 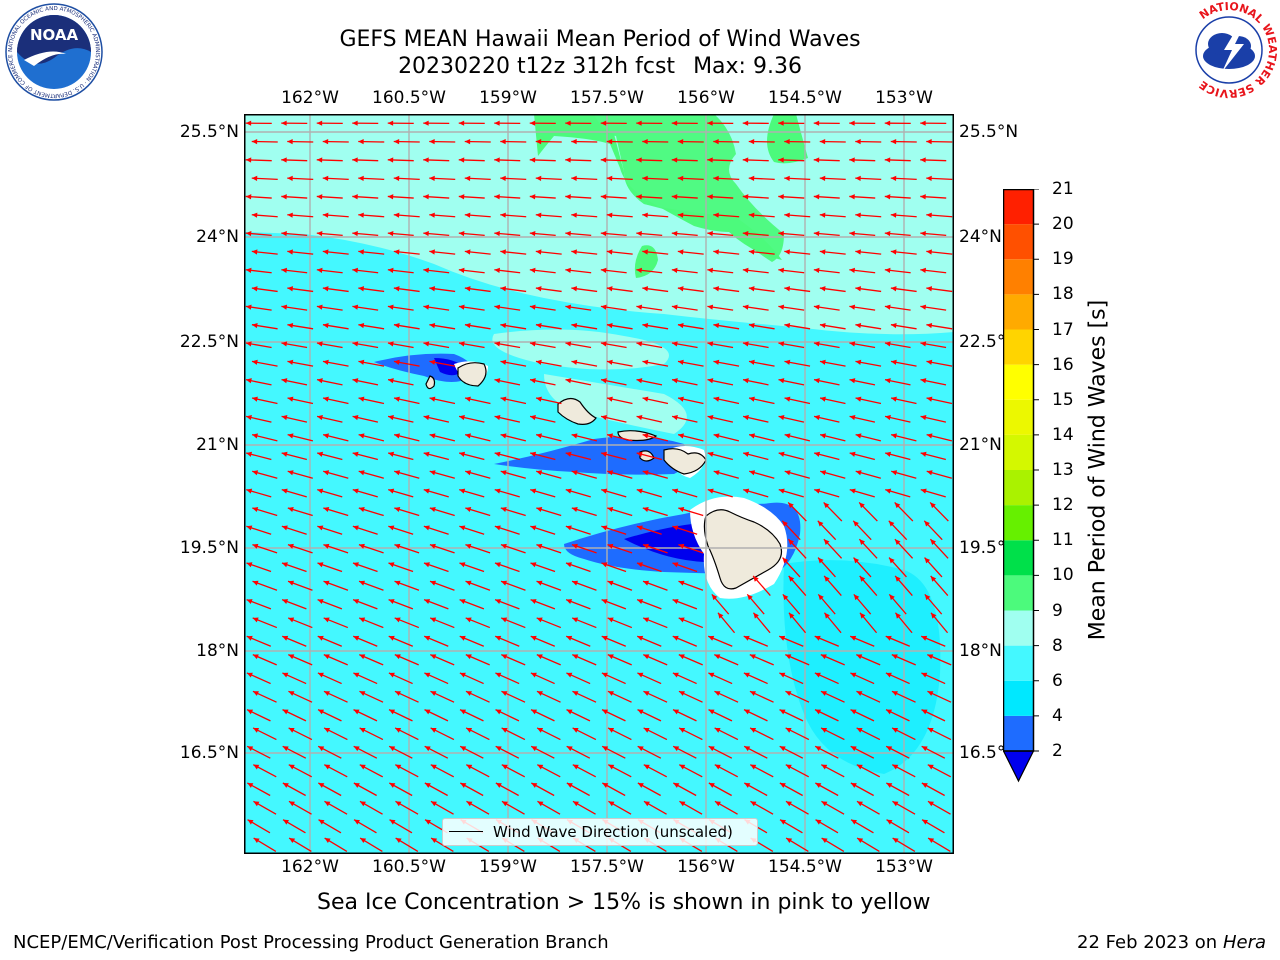 What do you see at coordinates (1057, 680) in the screenshot?
I see `colorbar-tick-label: 6` at bounding box center [1057, 680].